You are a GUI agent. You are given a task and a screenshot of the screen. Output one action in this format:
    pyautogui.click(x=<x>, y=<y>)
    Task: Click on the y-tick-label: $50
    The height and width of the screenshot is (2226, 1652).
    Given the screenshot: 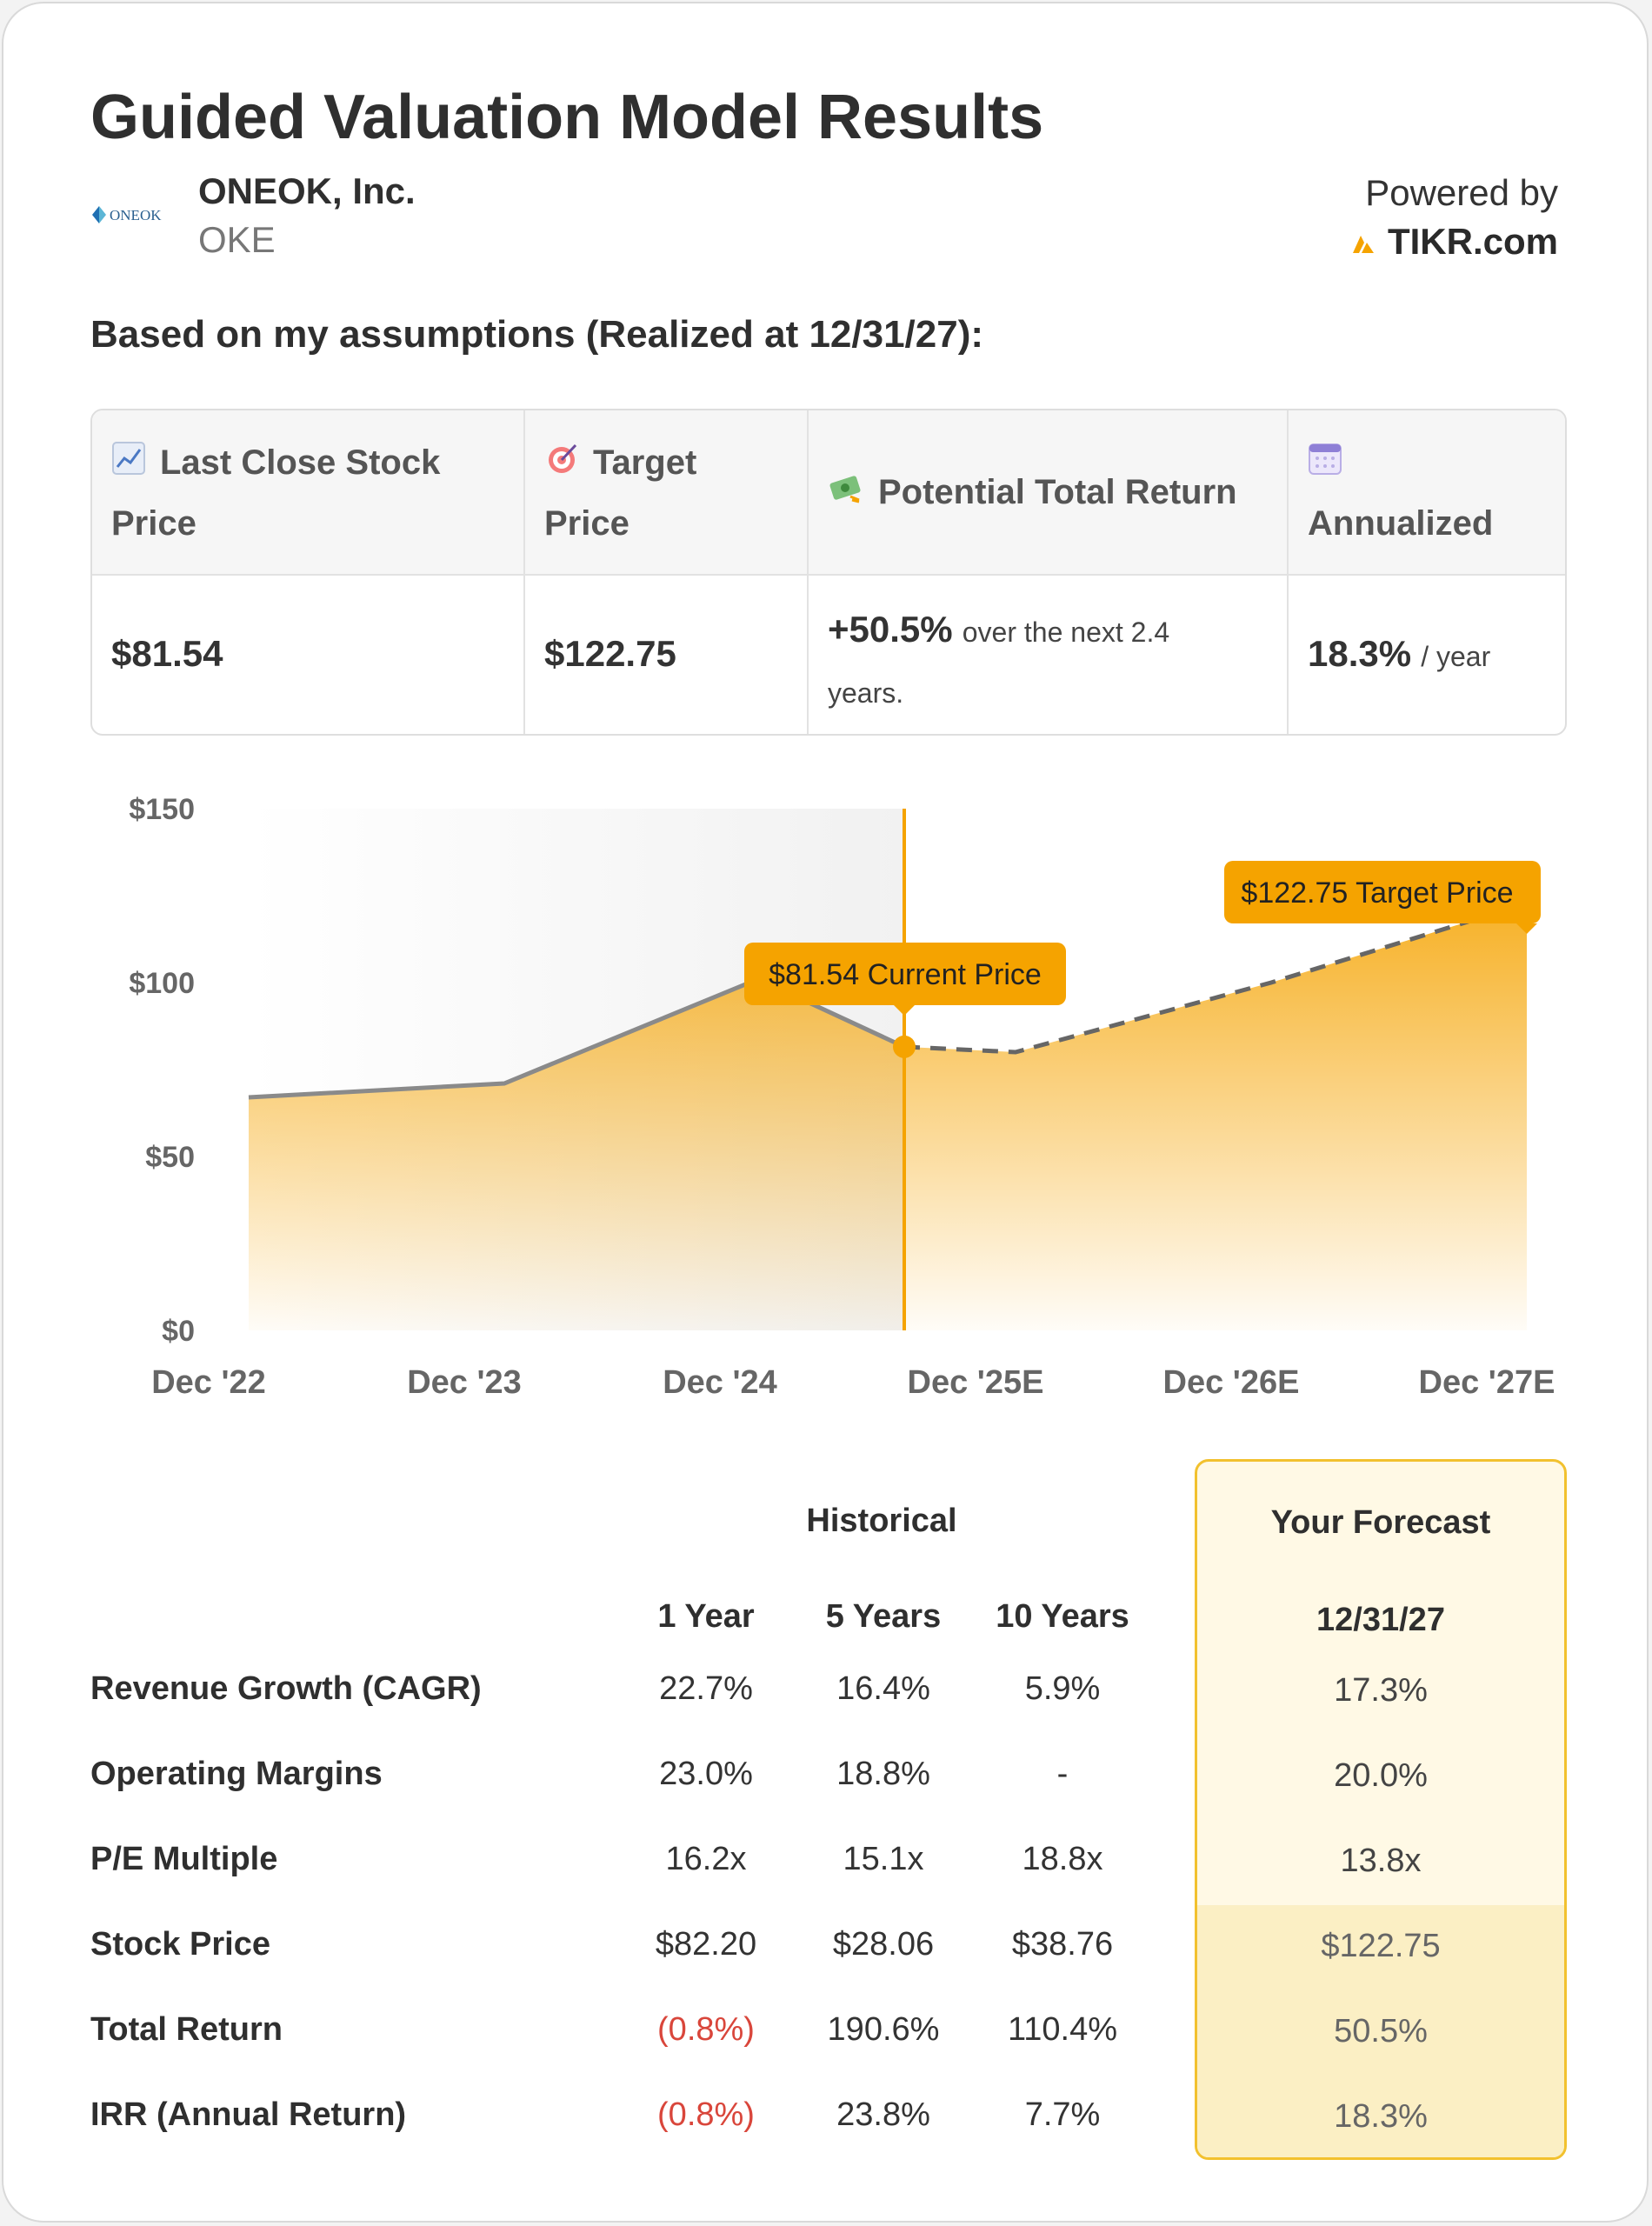 What is the action you would take?
    pyautogui.click(x=170, y=1157)
    